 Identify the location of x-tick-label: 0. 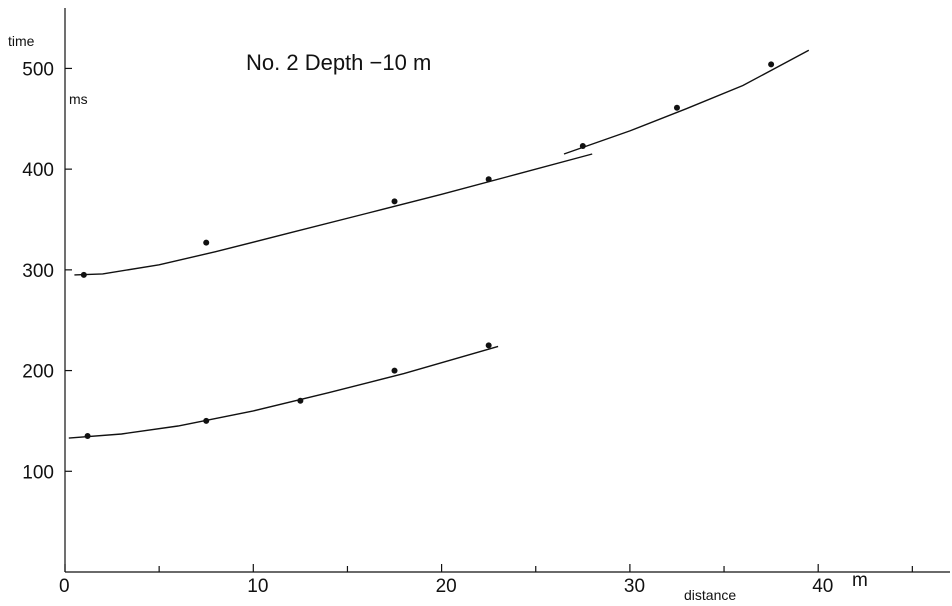
(64, 586).